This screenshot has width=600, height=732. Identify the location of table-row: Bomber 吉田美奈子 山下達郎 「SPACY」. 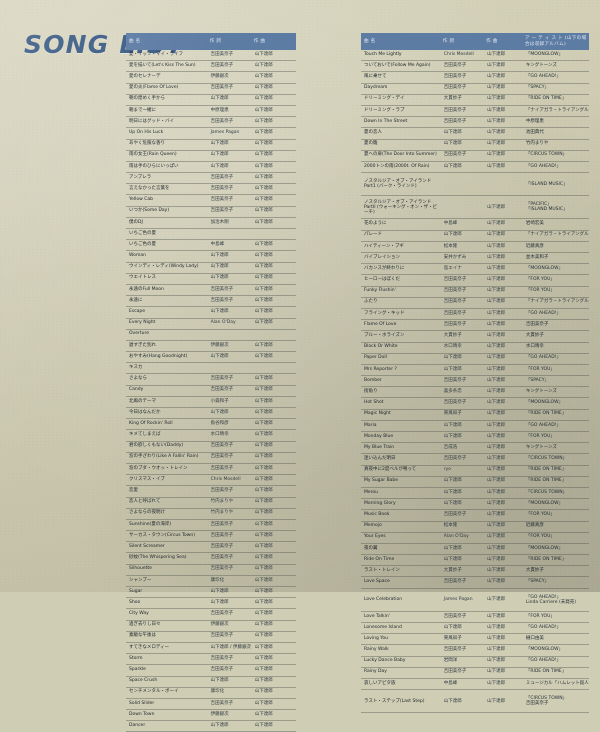
(475, 381).